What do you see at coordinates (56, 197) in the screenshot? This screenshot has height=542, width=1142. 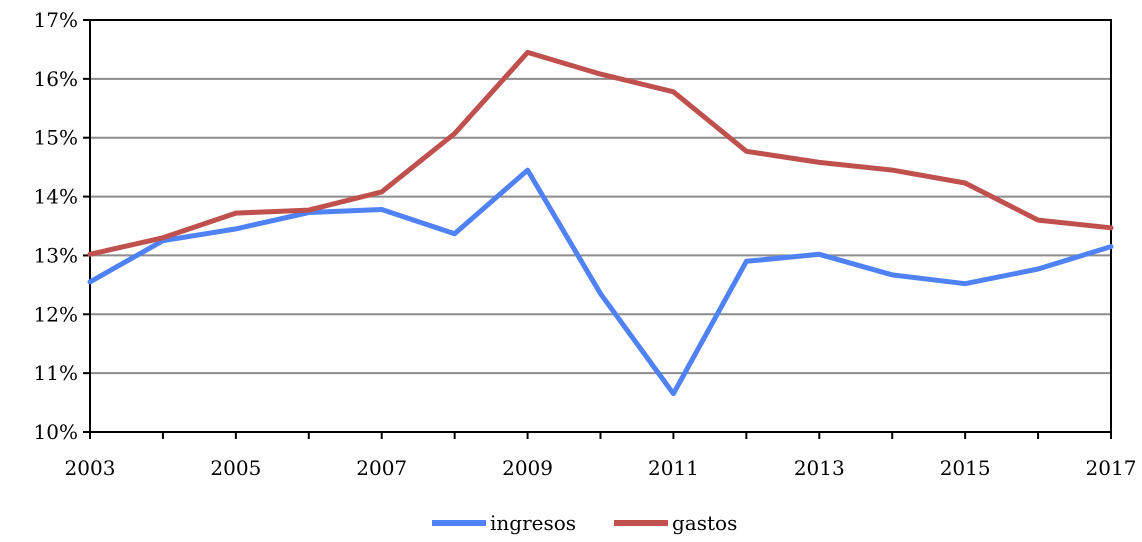 I see `y-tick-label: 14%` at bounding box center [56, 197].